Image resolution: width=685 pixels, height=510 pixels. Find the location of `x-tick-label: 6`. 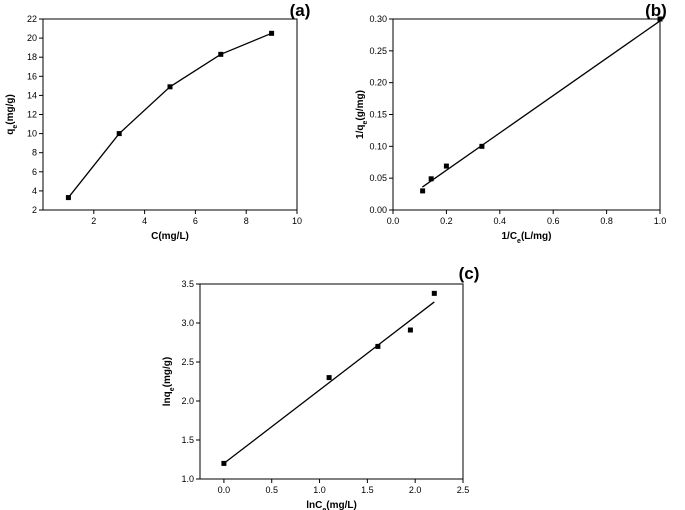

x-tick-label: 6 is located at coordinates (195, 221).